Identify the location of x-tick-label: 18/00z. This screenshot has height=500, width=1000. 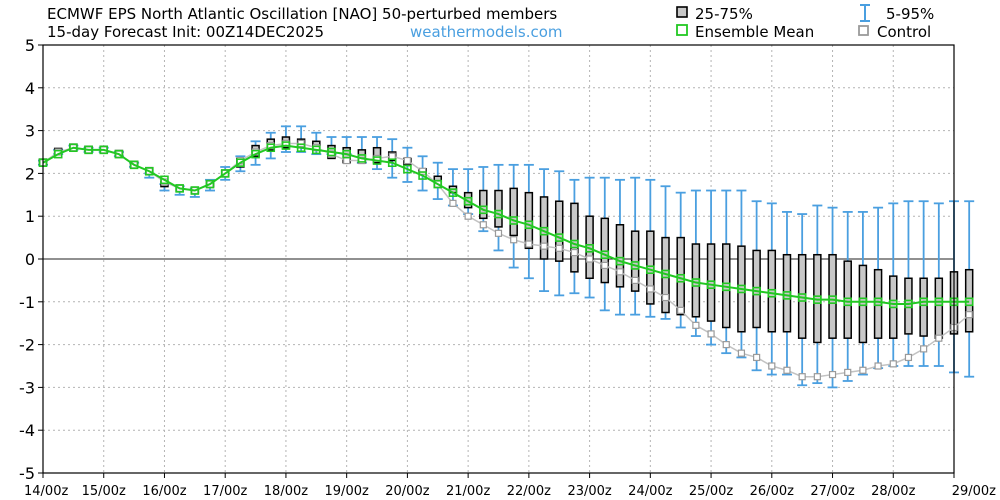
(286, 491).